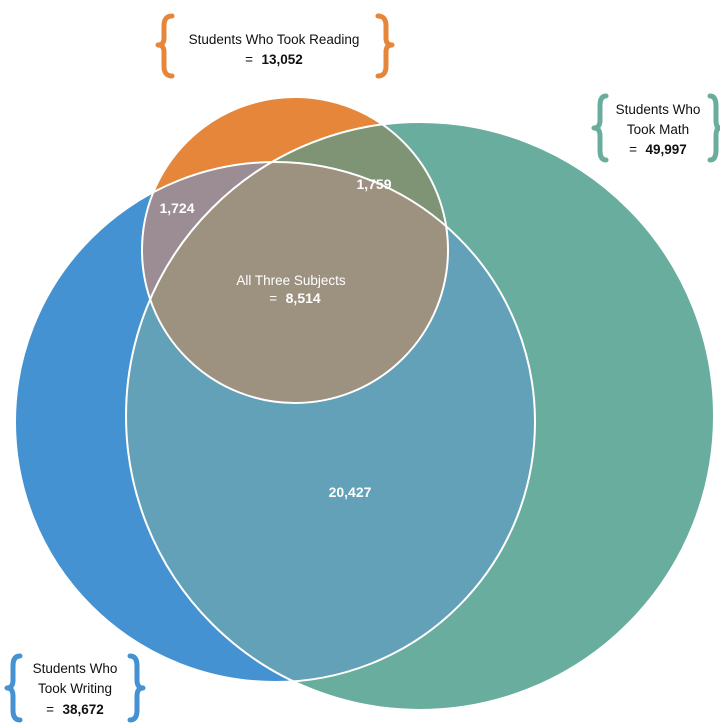  Describe the element at coordinates (633, 149) in the screenshot. I see `math-set-eq: =` at that location.